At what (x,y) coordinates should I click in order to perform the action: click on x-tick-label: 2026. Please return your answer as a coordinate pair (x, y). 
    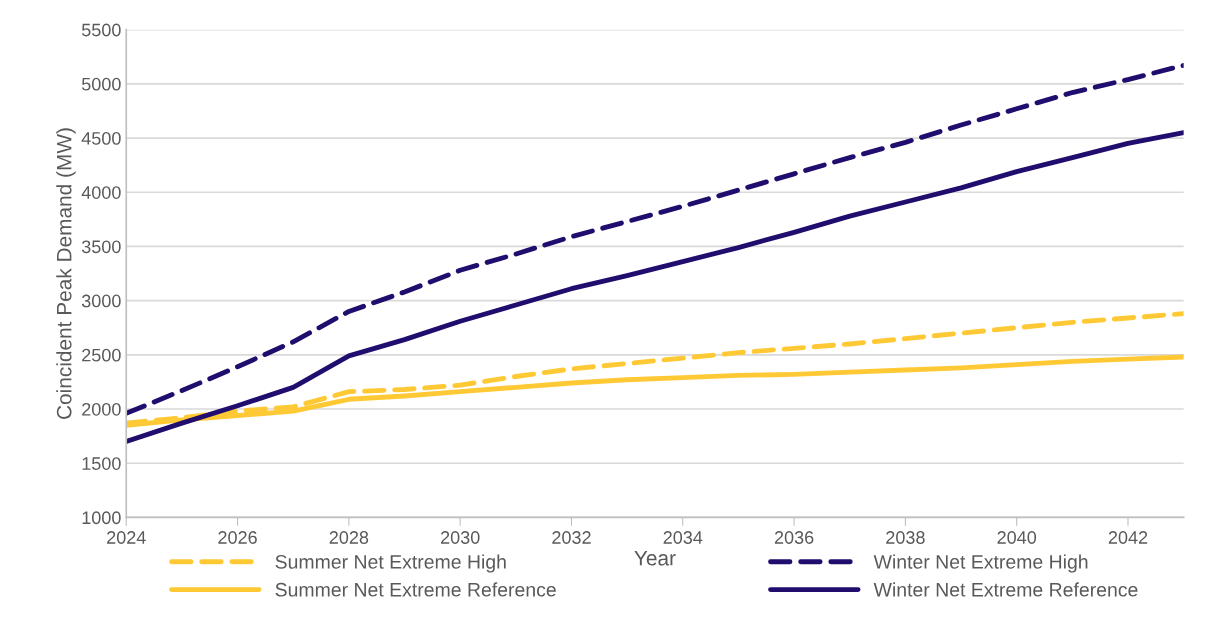
    Looking at the image, I should click on (237, 537).